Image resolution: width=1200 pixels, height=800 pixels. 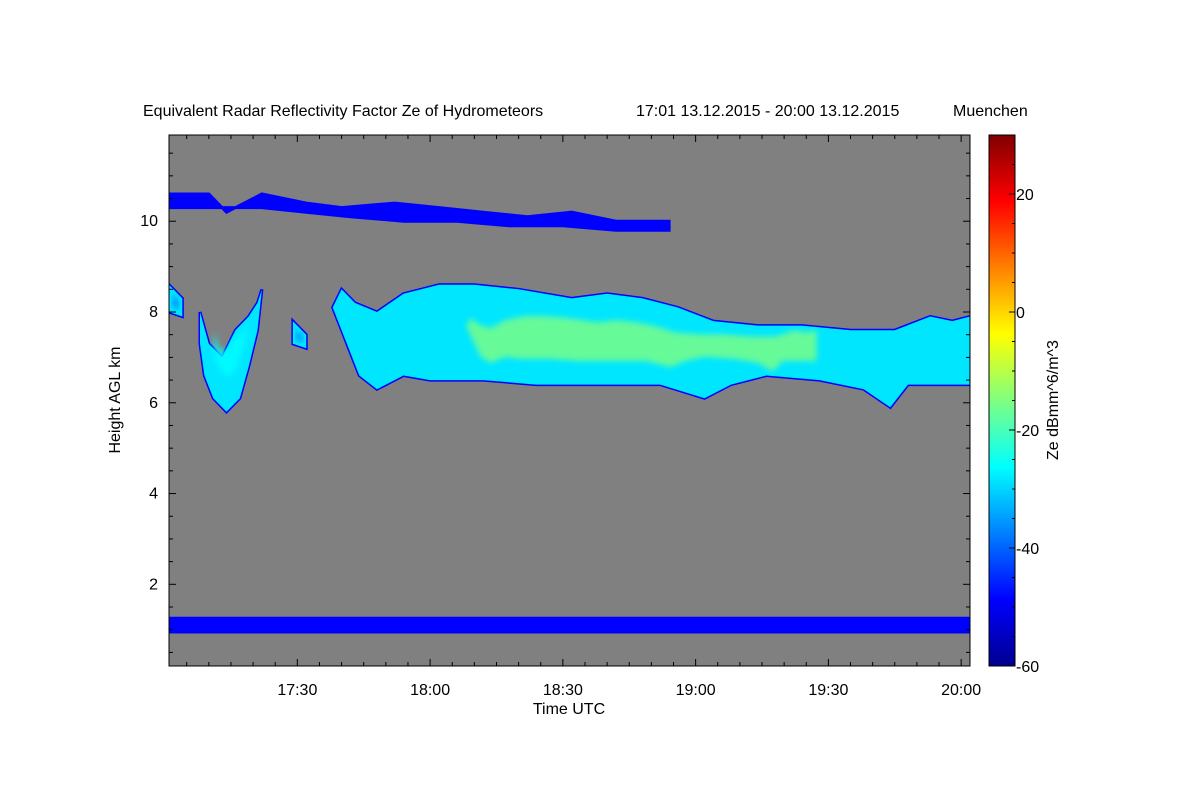 What do you see at coordinates (1002, 400) in the screenshot?
I see `colorbar` at bounding box center [1002, 400].